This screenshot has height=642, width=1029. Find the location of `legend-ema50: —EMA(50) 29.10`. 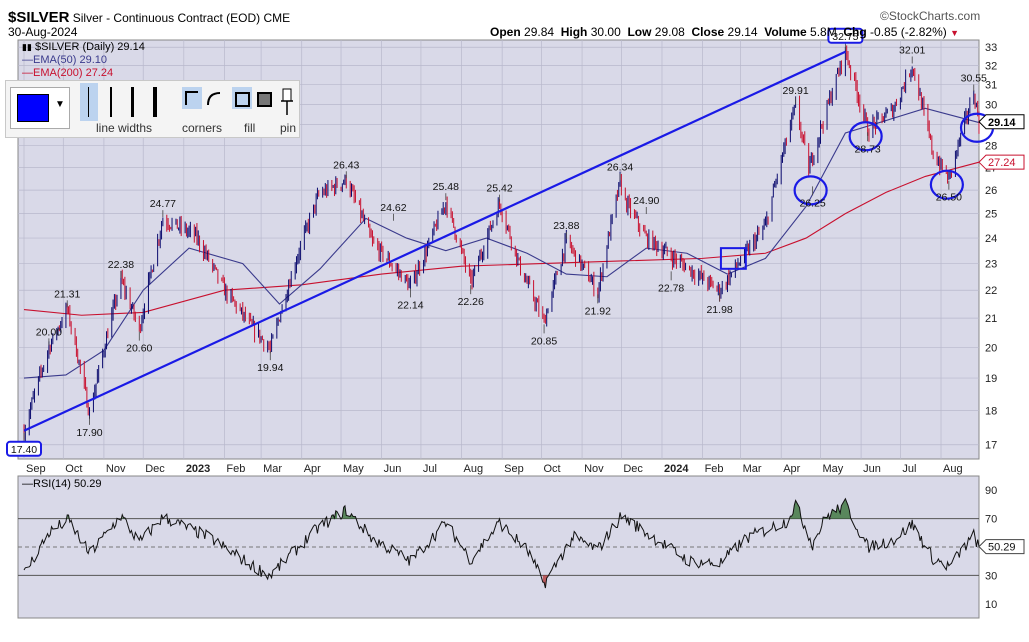

legend-ema50: —EMA(50) 29.10 is located at coordinates (64, 60).